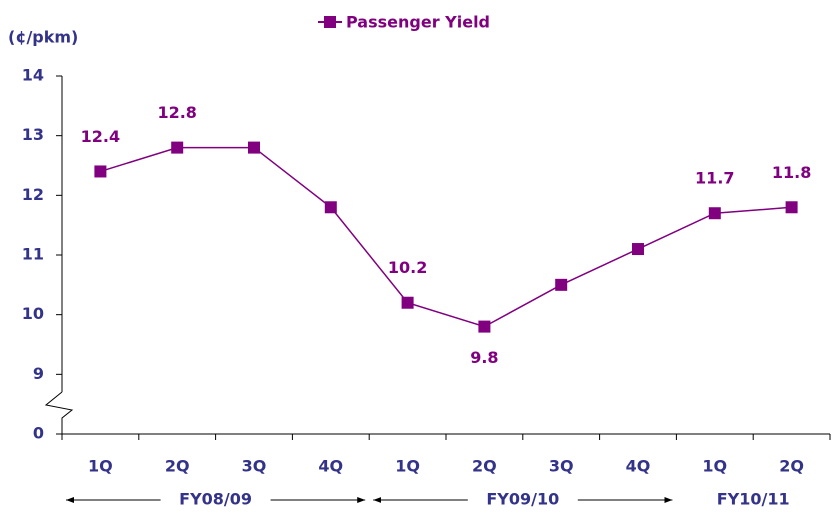 Image resolution: width=836 pixels, height=513 pixels. I want to click on y-tick-label: 14, so click(33, 75).